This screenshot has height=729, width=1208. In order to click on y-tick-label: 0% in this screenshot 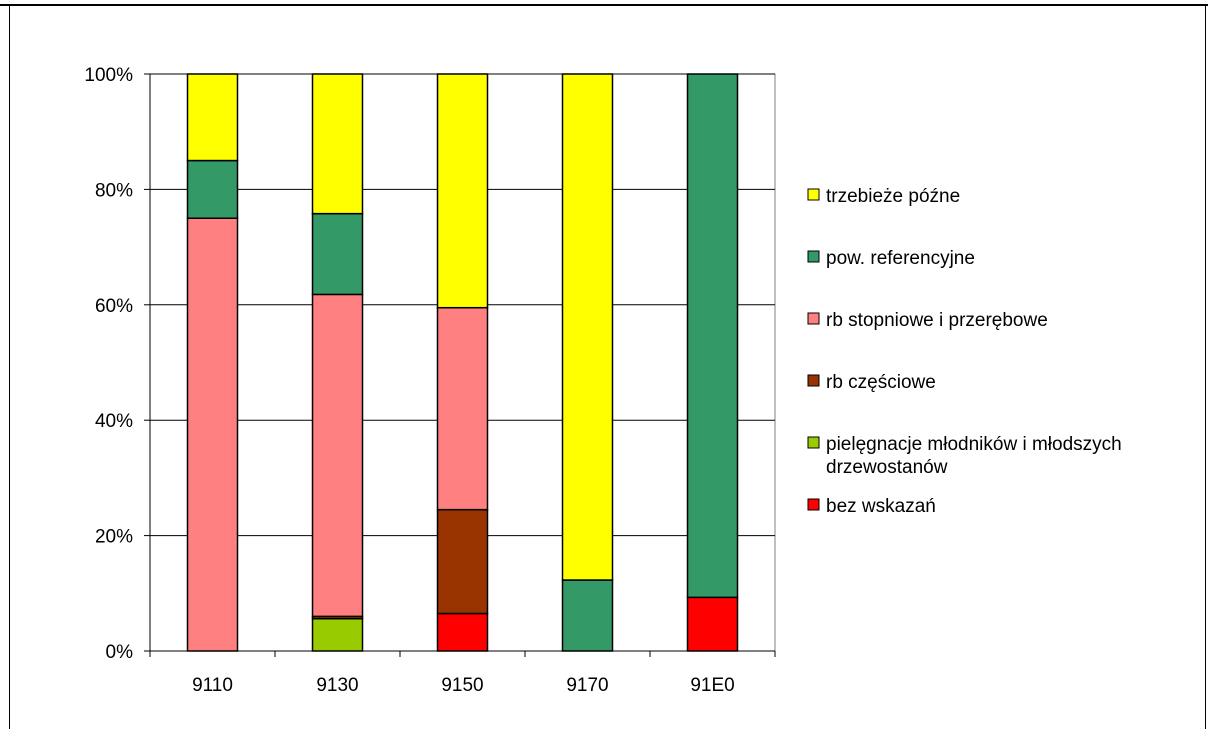, I will do `click(120, 652)`.